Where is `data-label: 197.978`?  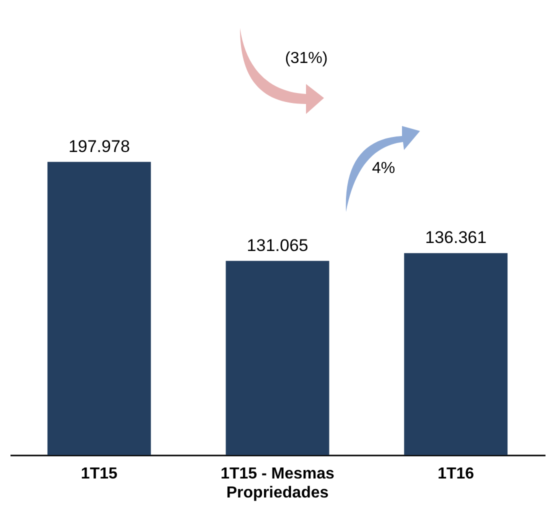 data-label: 197.978 is located at coordinates (99, 146).